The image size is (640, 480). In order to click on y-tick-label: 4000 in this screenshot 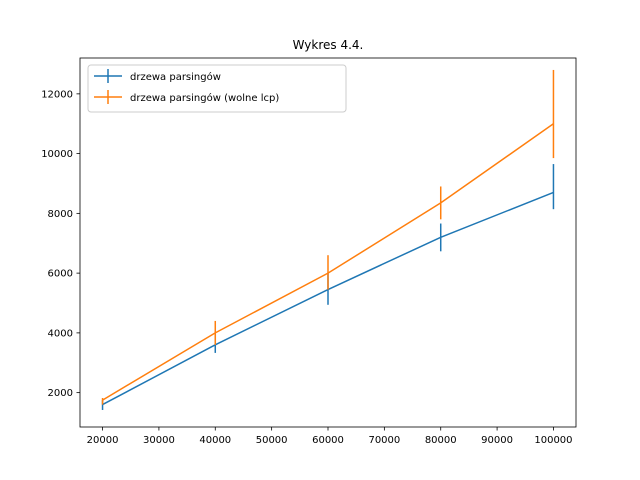, I will do `click(60, 333)`.